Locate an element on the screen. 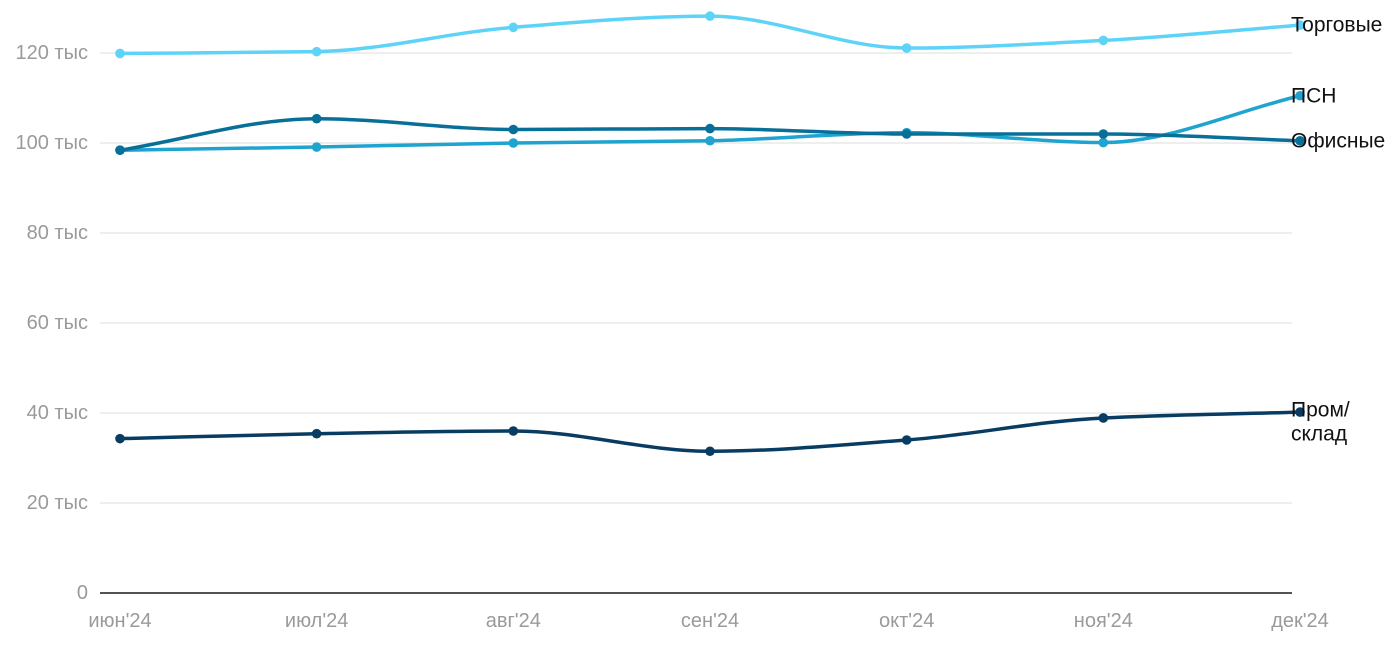 Image resolution: width=1400 pixels, height=650 pixels. series-label: склад is located at coordinates (1319, 434).